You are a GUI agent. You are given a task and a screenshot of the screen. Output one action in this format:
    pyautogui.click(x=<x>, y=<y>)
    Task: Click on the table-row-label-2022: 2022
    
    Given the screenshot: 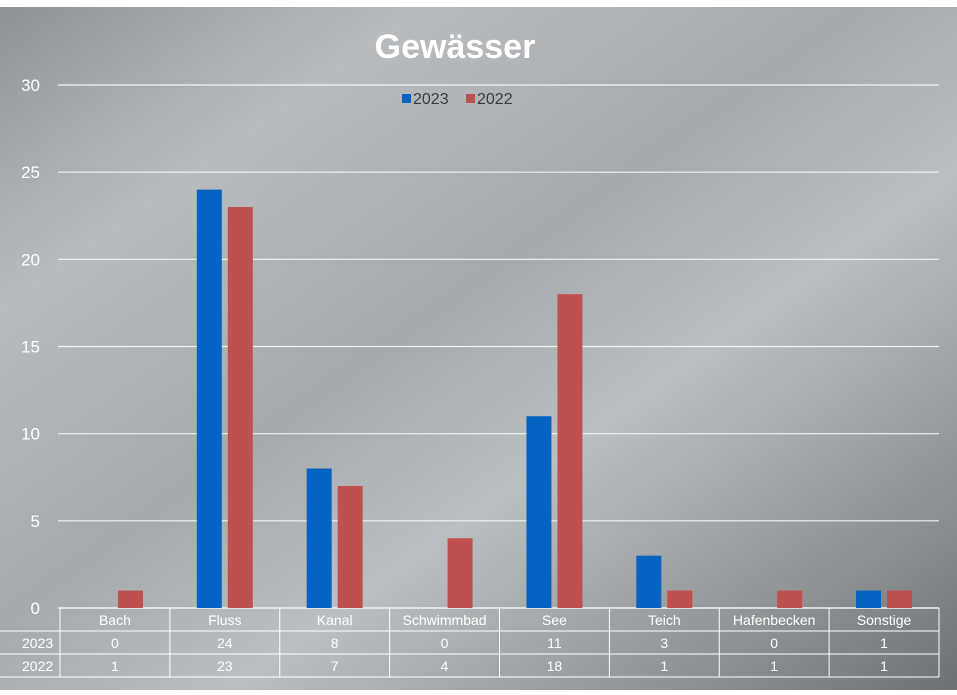 What is the action you would take?
    pyautogui.click(x=37, y=666)
    